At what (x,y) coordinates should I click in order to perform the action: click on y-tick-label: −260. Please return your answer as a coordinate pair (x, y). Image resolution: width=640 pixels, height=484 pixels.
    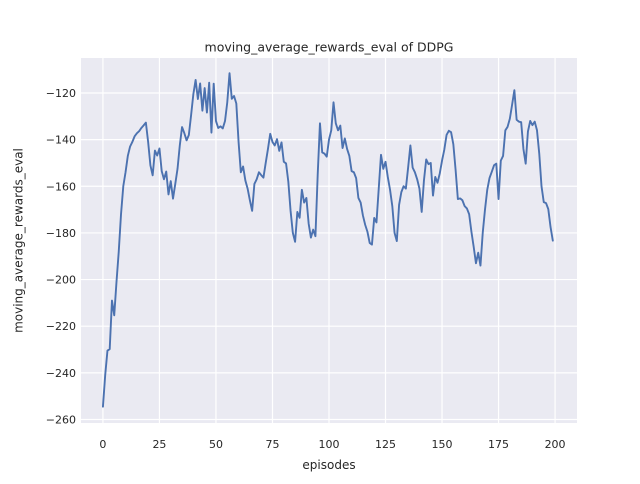
    Looking at the image, I should click on (61, 420).